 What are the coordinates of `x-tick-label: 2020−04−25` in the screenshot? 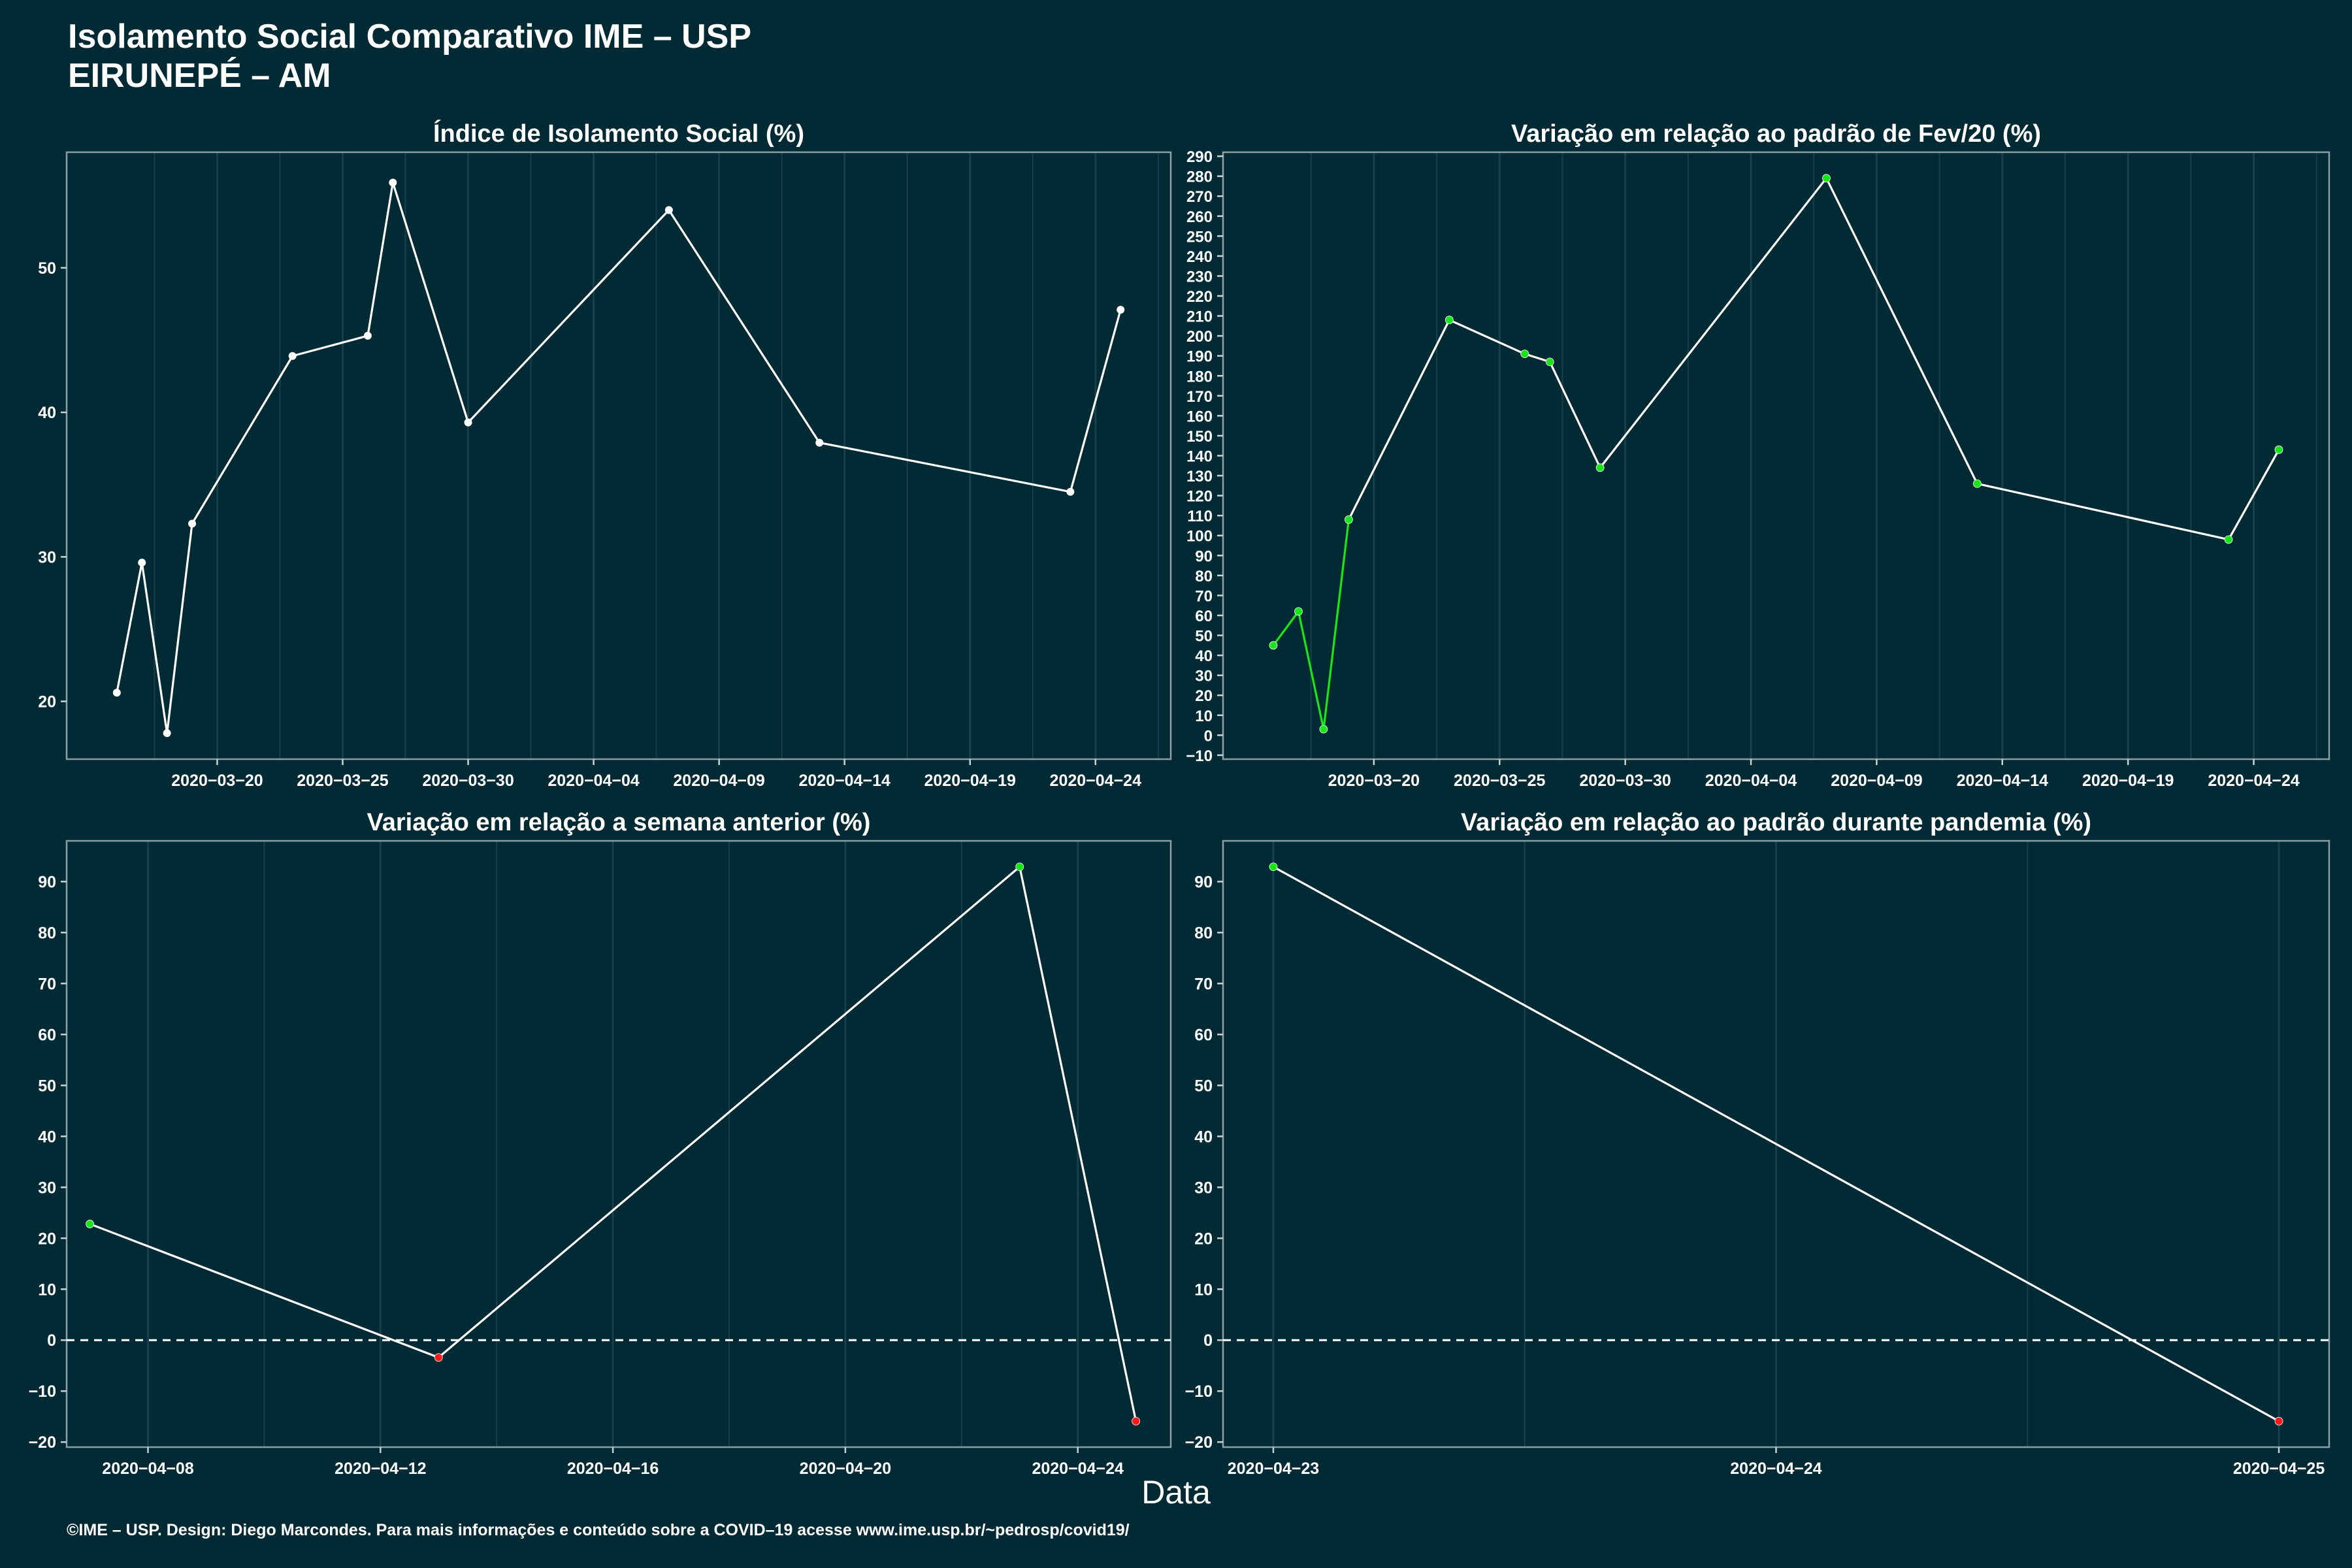 It's located at (2279, 1469).